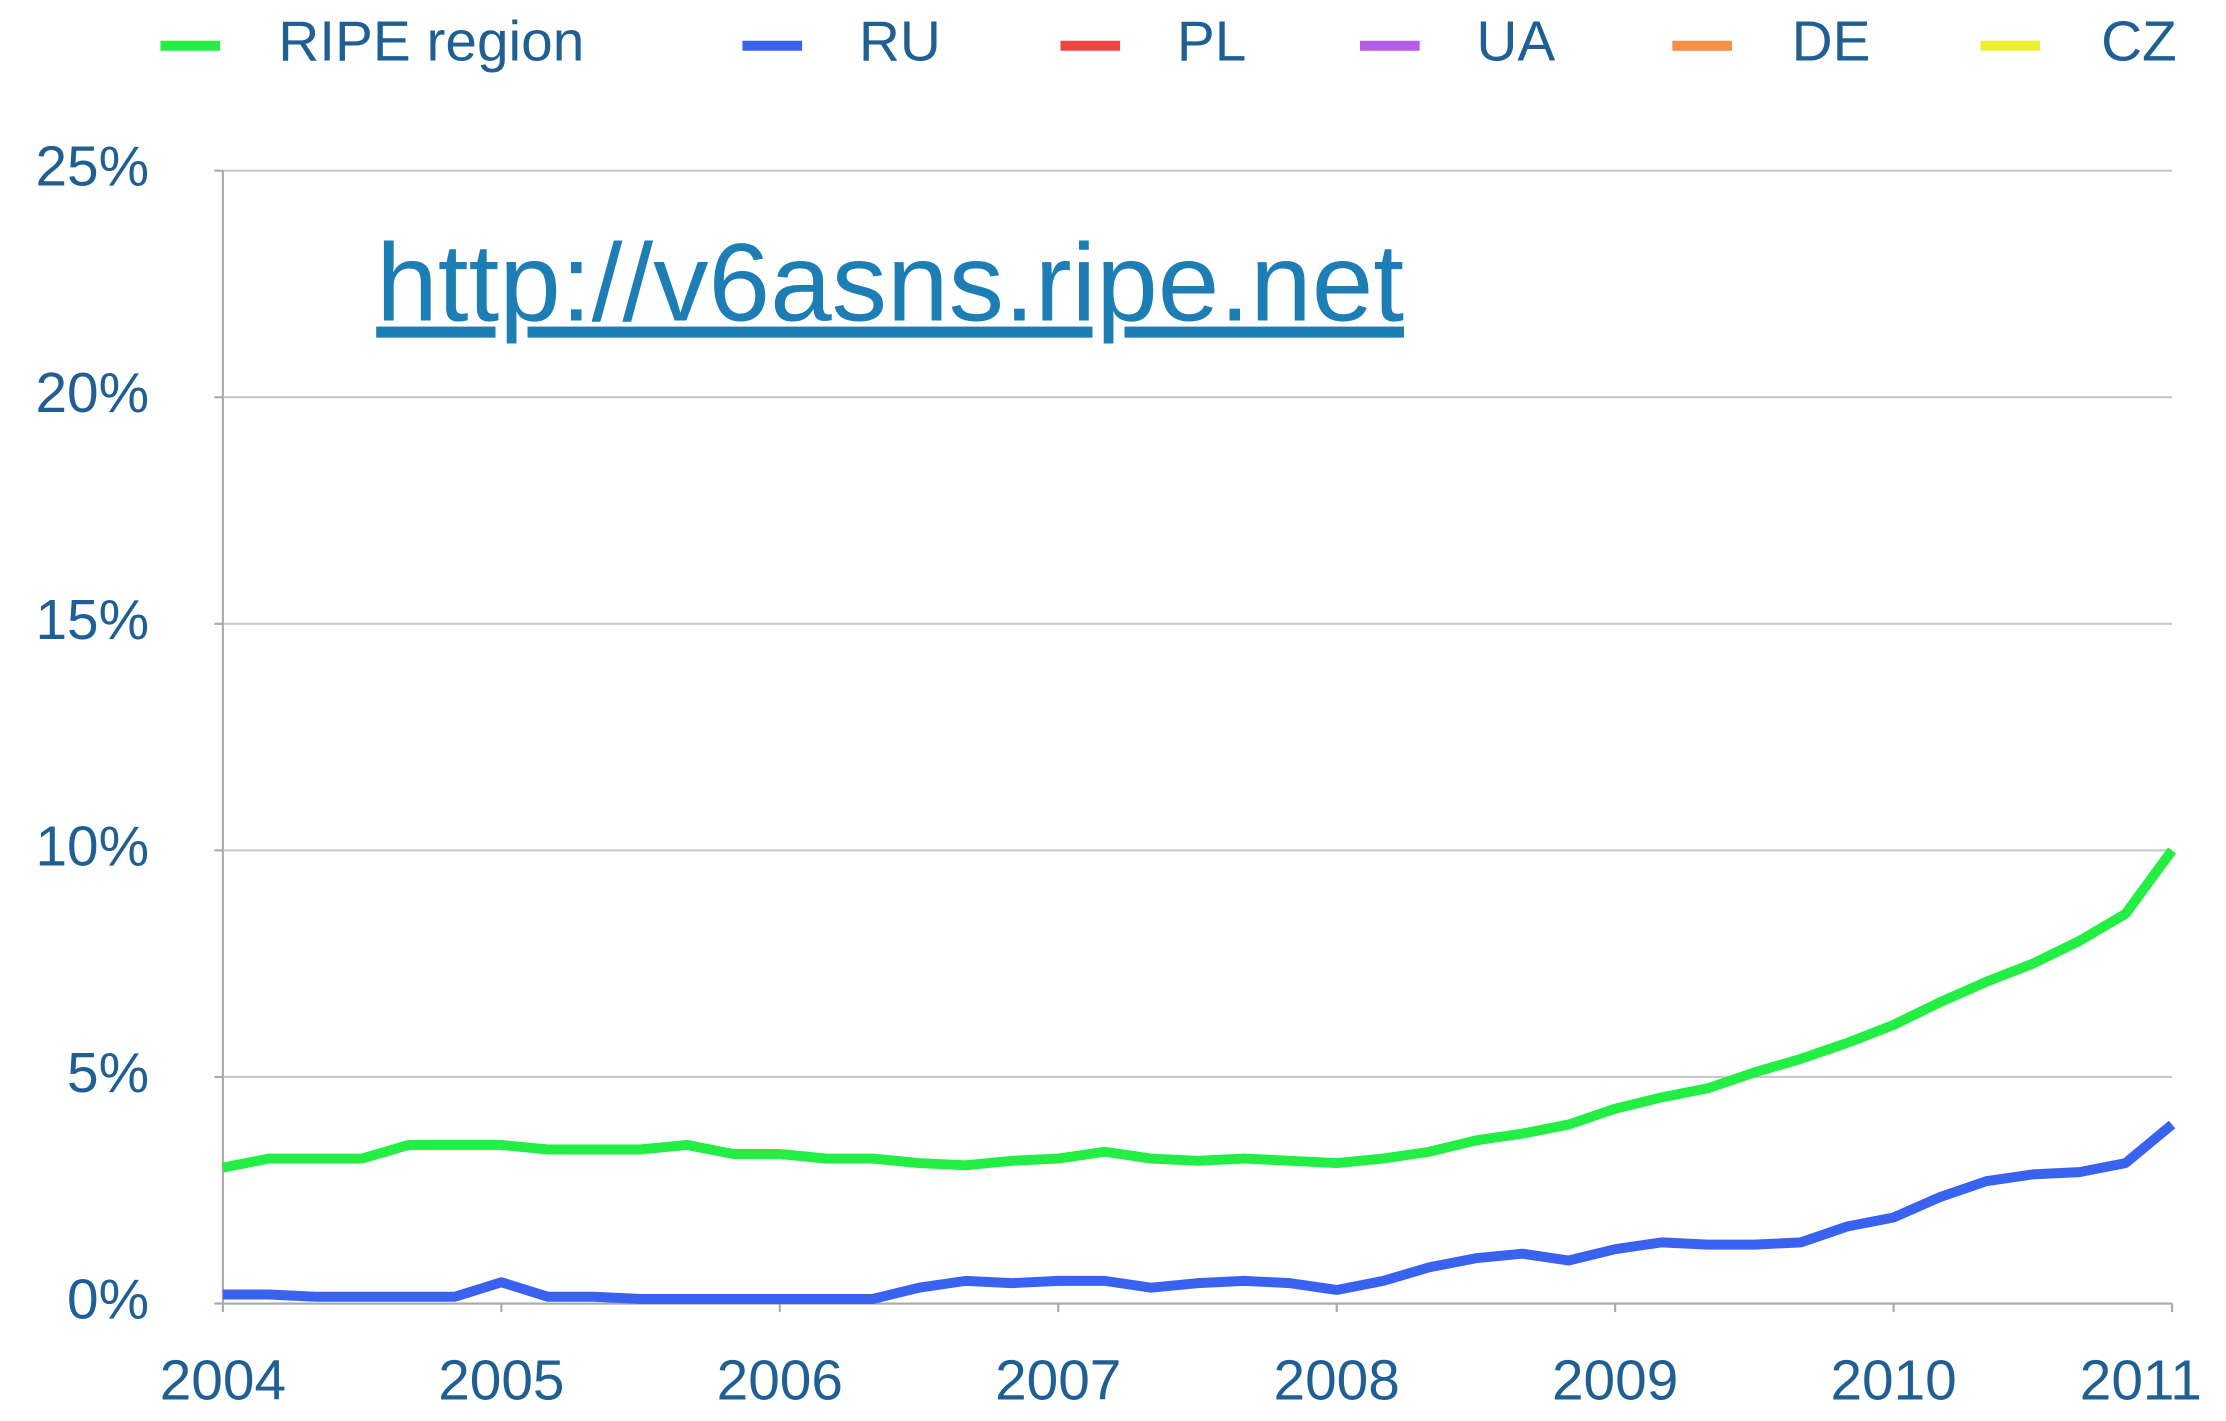 This screenshot has width=2226, height=1421. Describe the element at coordinates (890, 283) in the screenshot. I see `annotation-link: http://v6asns.ripe.net` at that location.